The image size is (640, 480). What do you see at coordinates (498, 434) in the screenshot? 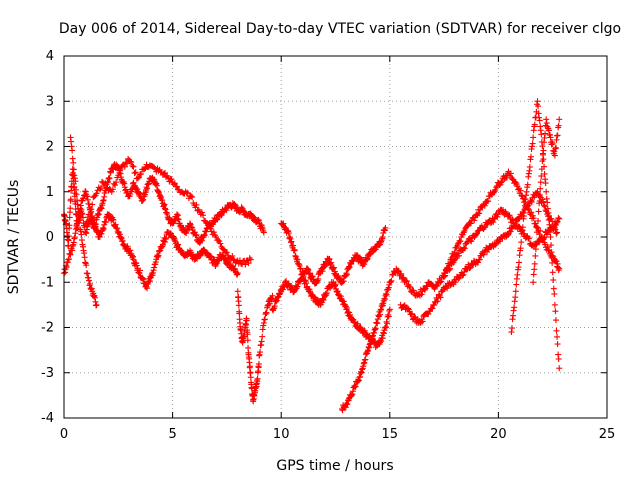
I see `x-tick-label: 20` at bounding box center [498, 434].